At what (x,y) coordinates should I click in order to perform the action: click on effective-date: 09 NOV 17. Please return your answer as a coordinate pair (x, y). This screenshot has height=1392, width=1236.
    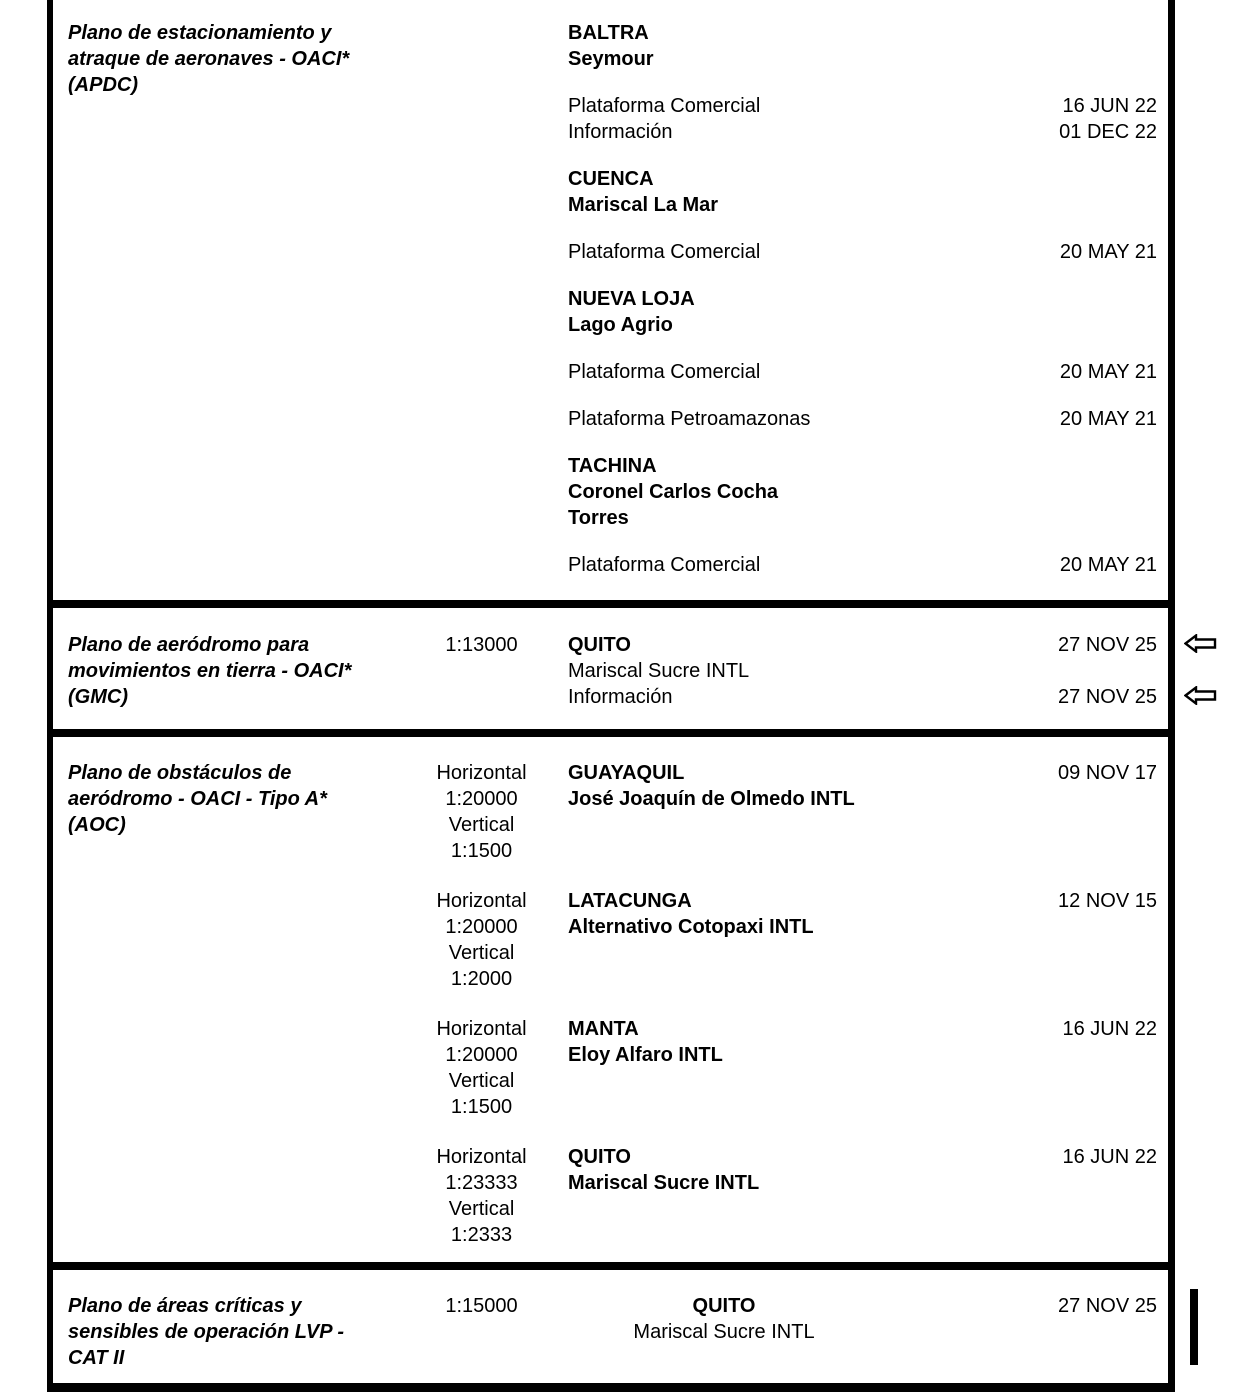
    Looking at the image, I should click on (1107, 773).